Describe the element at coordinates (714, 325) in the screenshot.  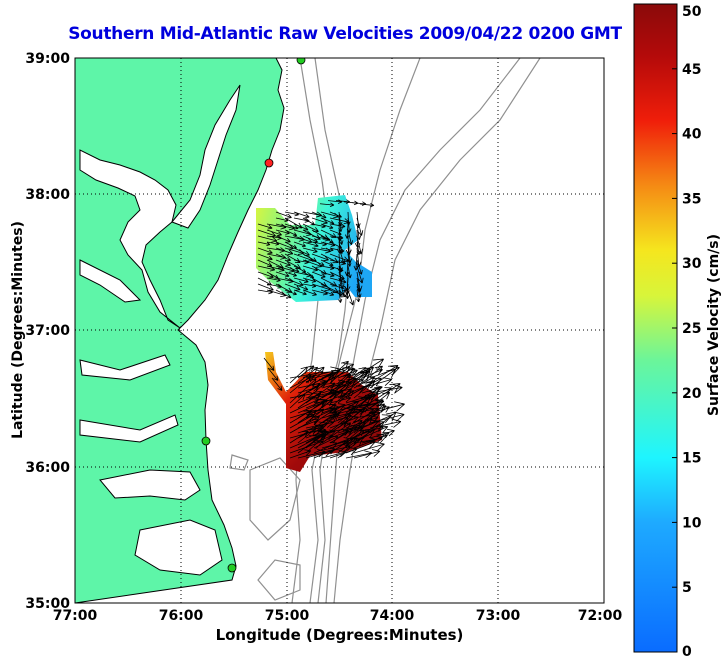
I see `colorbar-label: Surface Velocity (cm/s)` at that location.